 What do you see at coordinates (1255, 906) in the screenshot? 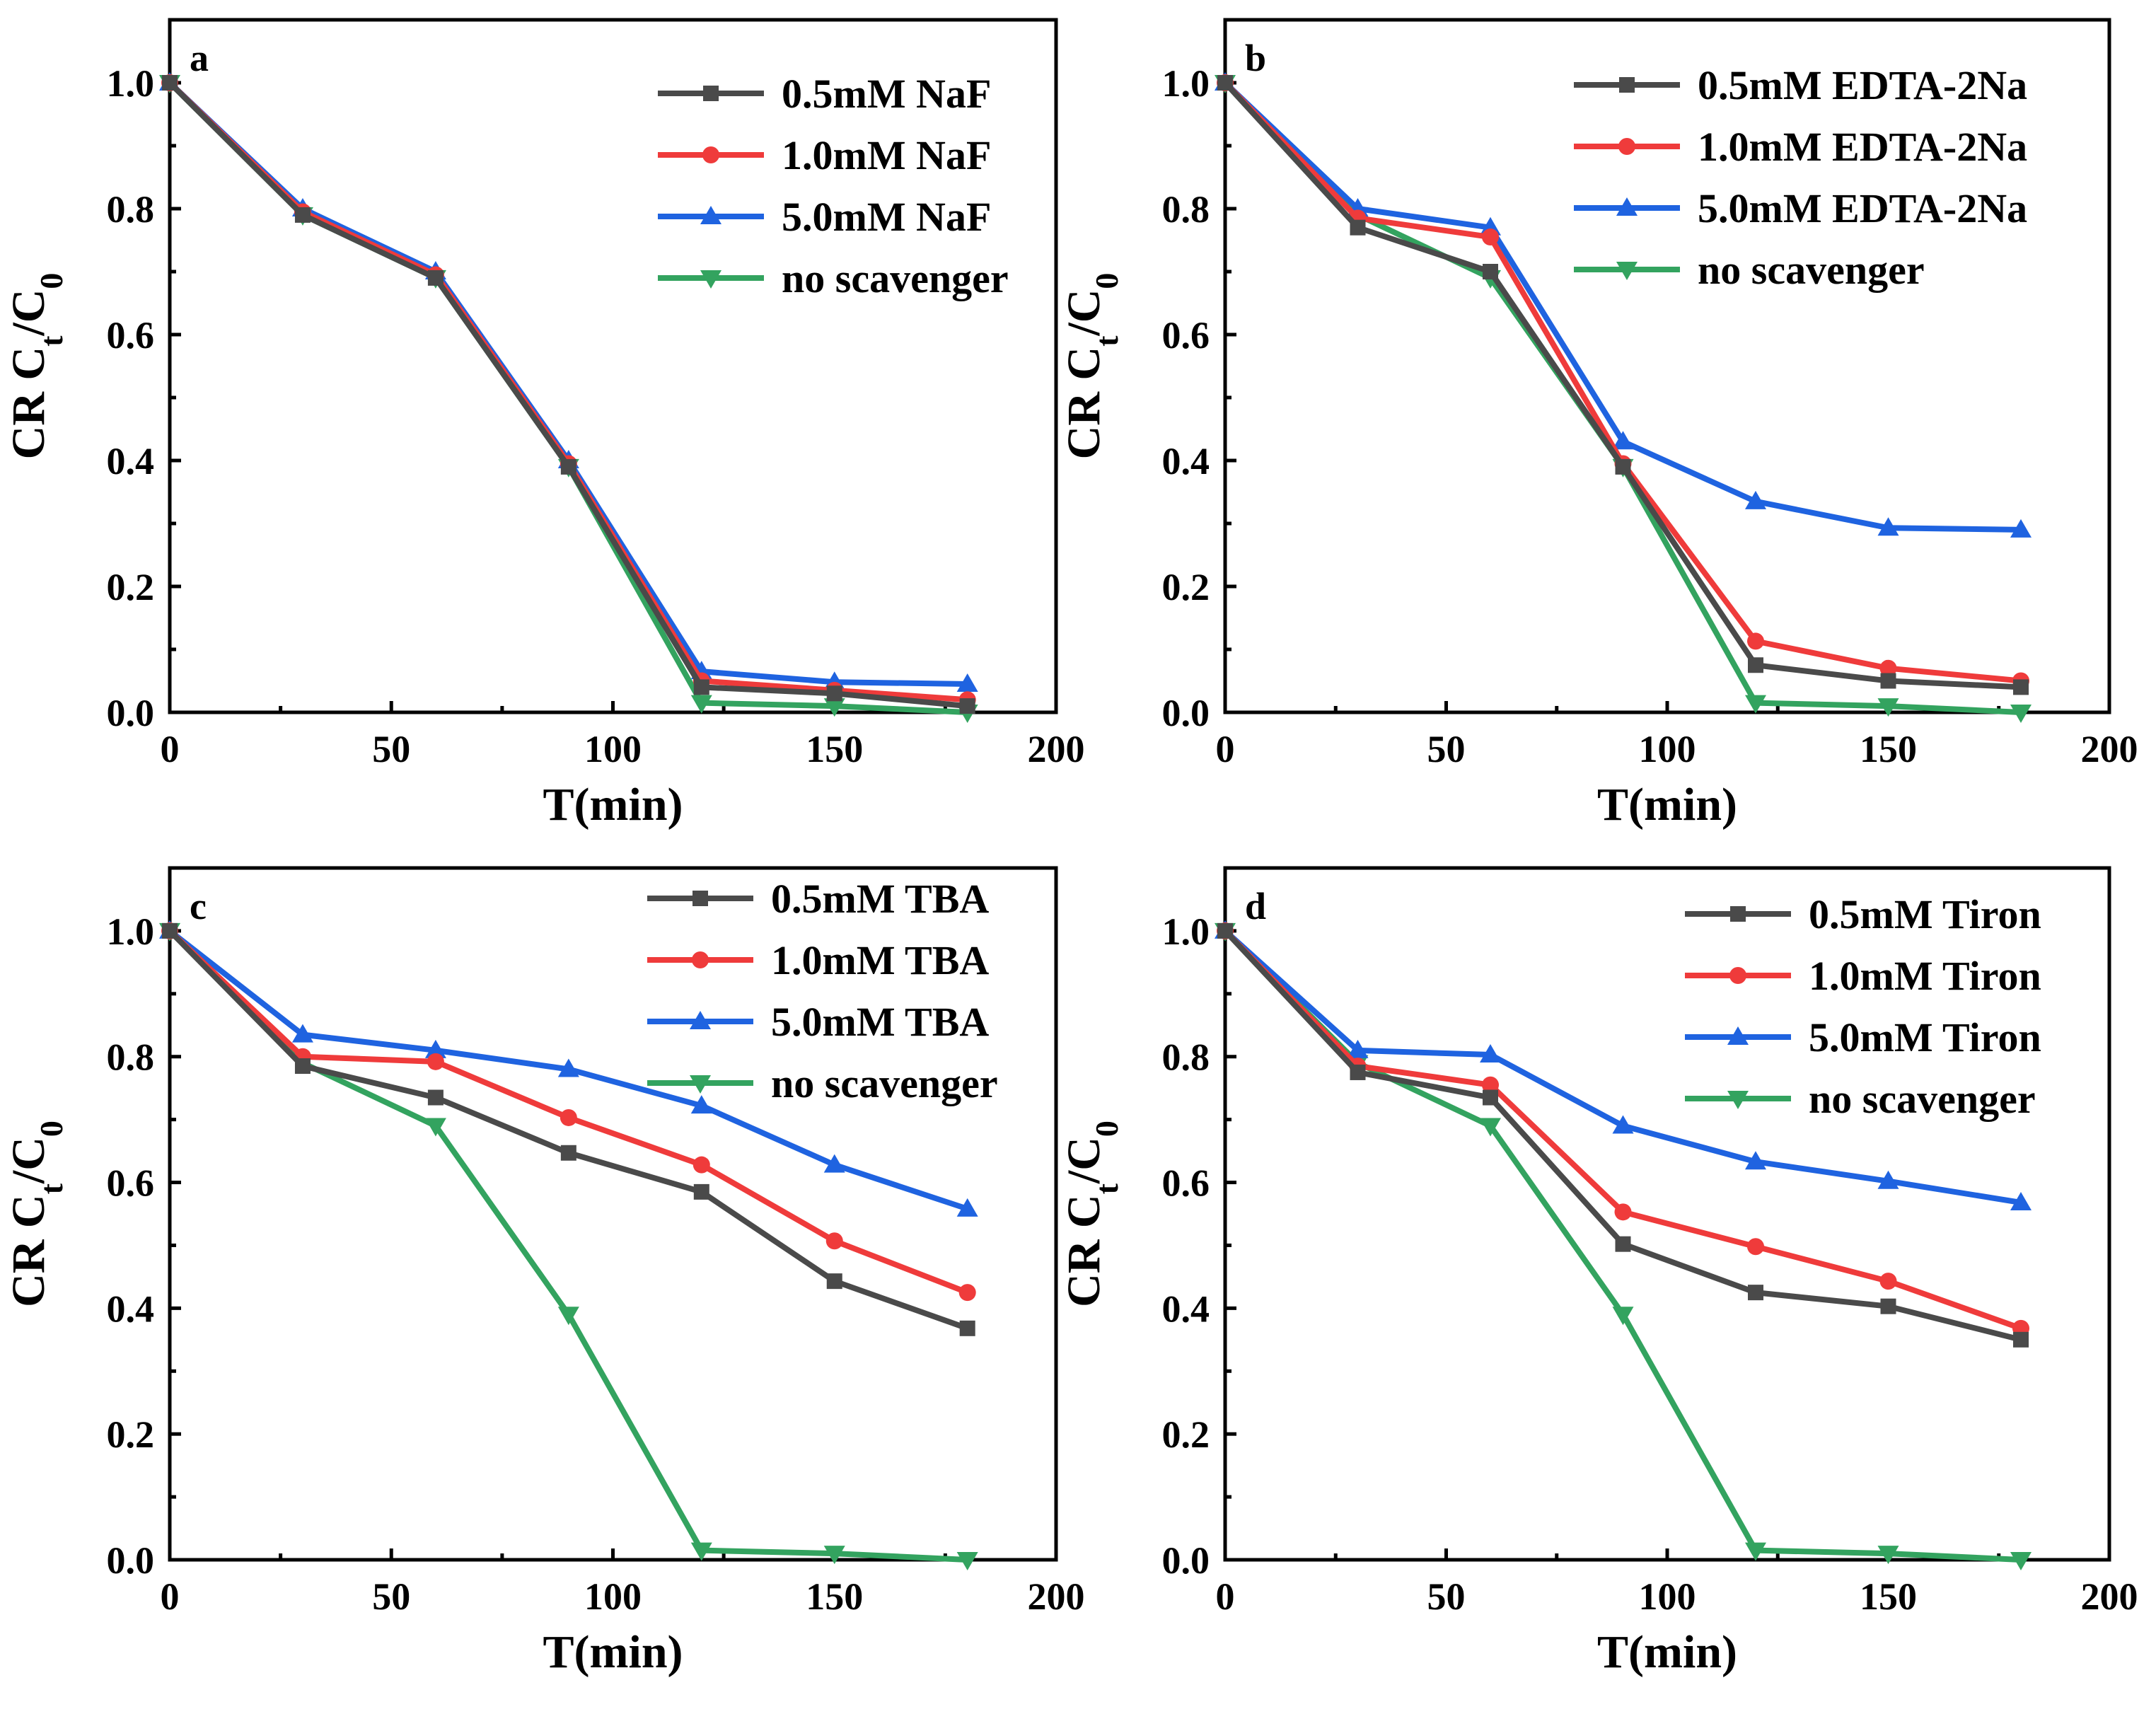
I see `panel-label: d` at bounding box center [1255, 906].